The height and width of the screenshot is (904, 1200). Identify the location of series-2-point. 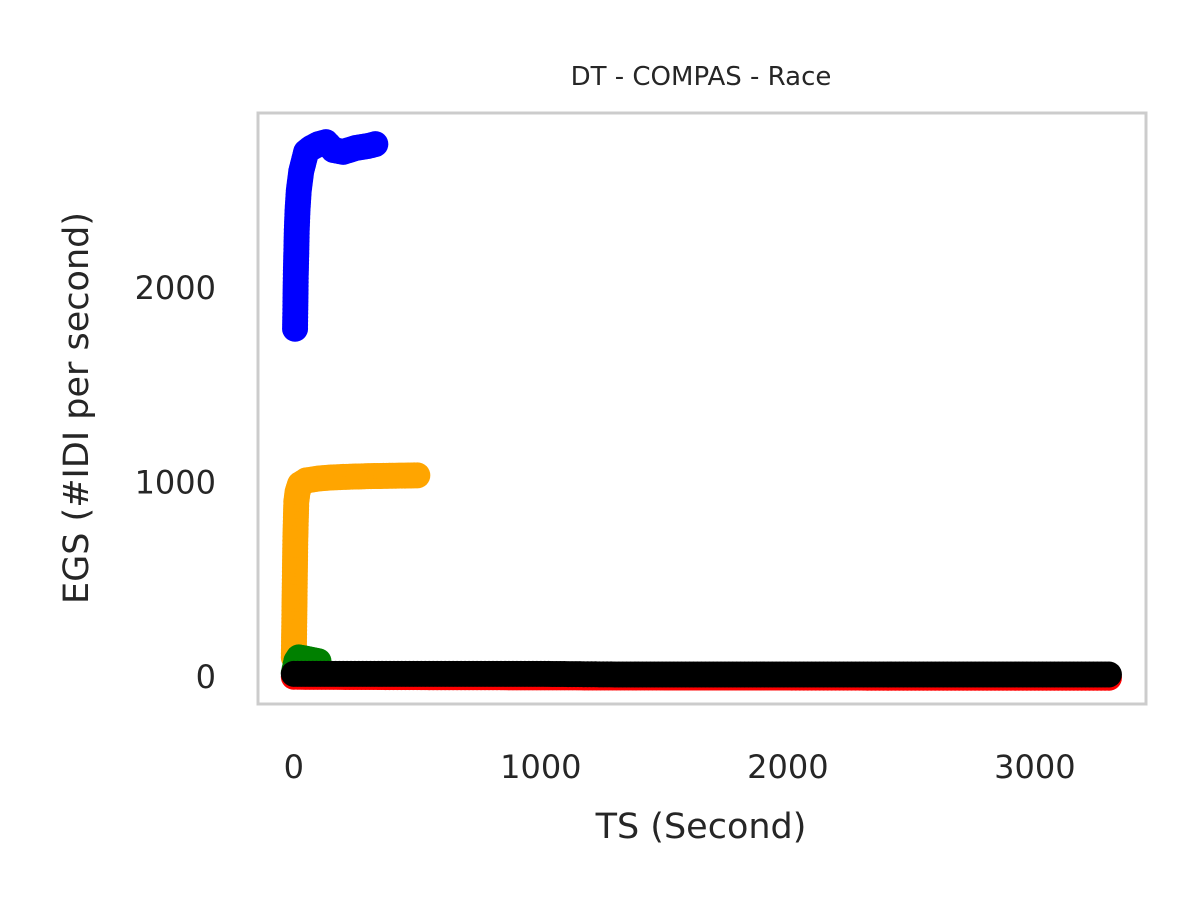
(375, 144).